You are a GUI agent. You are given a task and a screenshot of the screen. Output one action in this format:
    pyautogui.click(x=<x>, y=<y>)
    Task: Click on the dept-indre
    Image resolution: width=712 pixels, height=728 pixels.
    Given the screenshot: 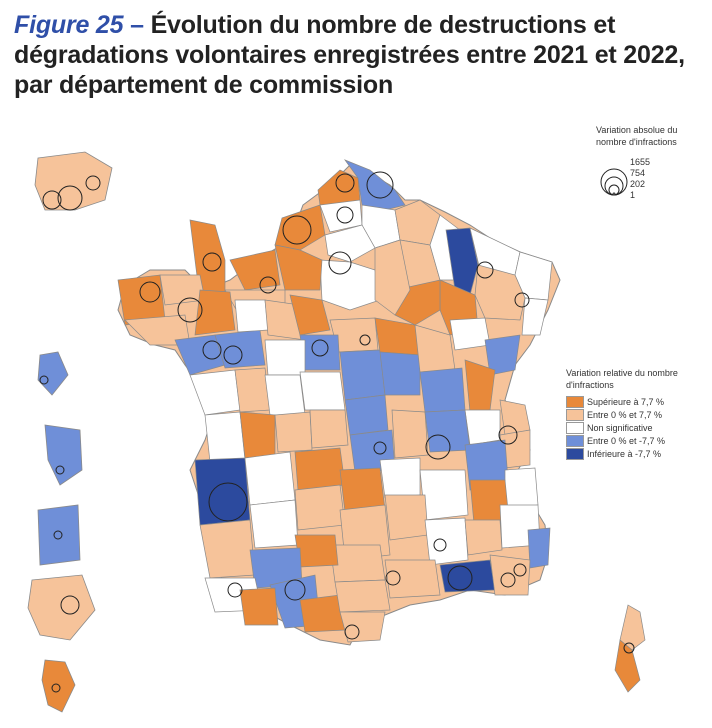 What is the action you would take?
    pyautogui.click(x=322, y=391)
    